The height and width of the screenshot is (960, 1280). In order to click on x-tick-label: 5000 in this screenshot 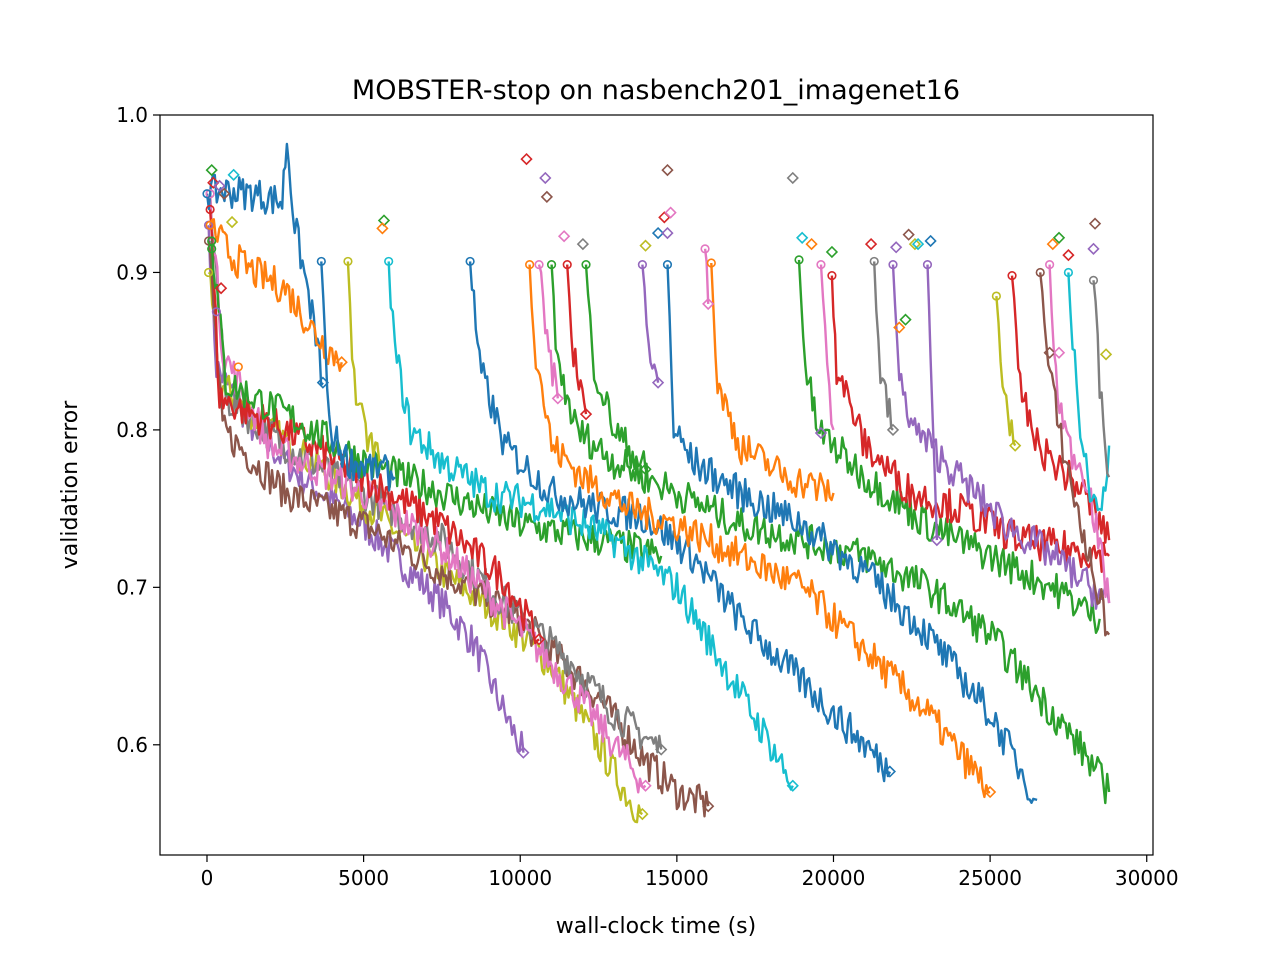, I will do `click(363, 878)`.